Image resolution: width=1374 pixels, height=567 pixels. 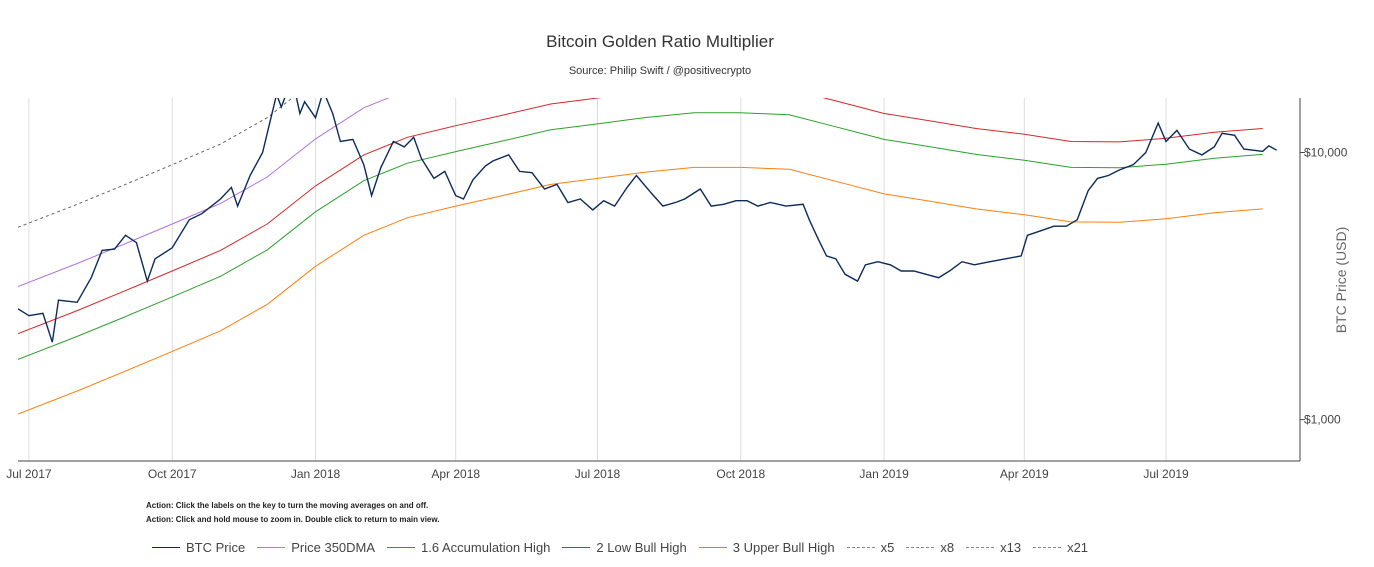 I want to click on x-tick-label: Jul 2017, so click(x=29, y=474).